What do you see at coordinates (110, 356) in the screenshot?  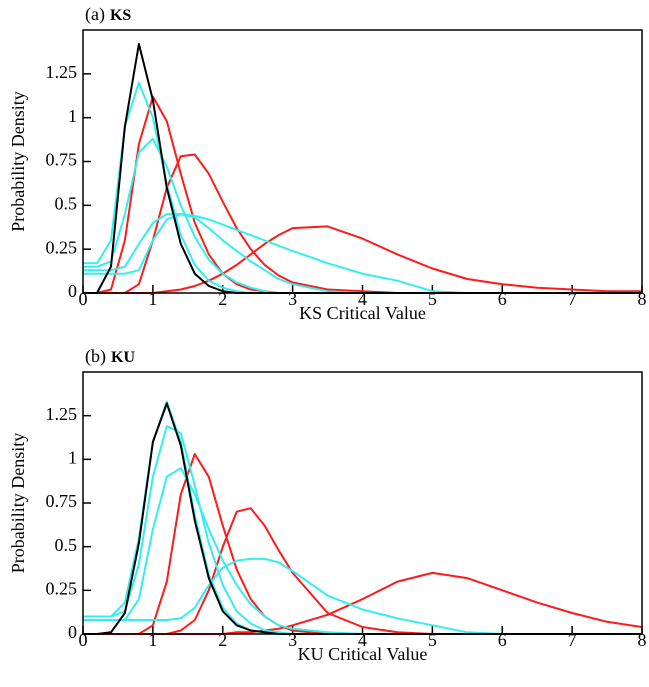 I see `panel-title: (b) KU` at bounding box center [110, 356].